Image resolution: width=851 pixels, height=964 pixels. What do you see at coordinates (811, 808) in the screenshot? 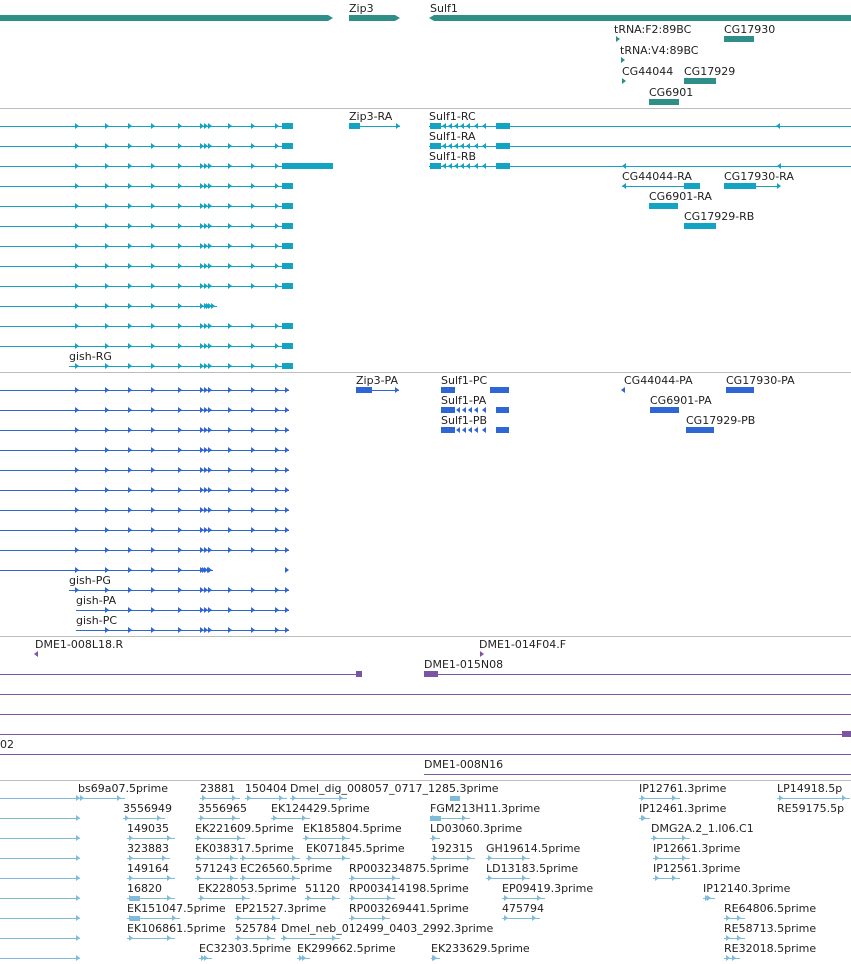
I see `est-label: RE59175.5p` at bounding box center [811, 808].